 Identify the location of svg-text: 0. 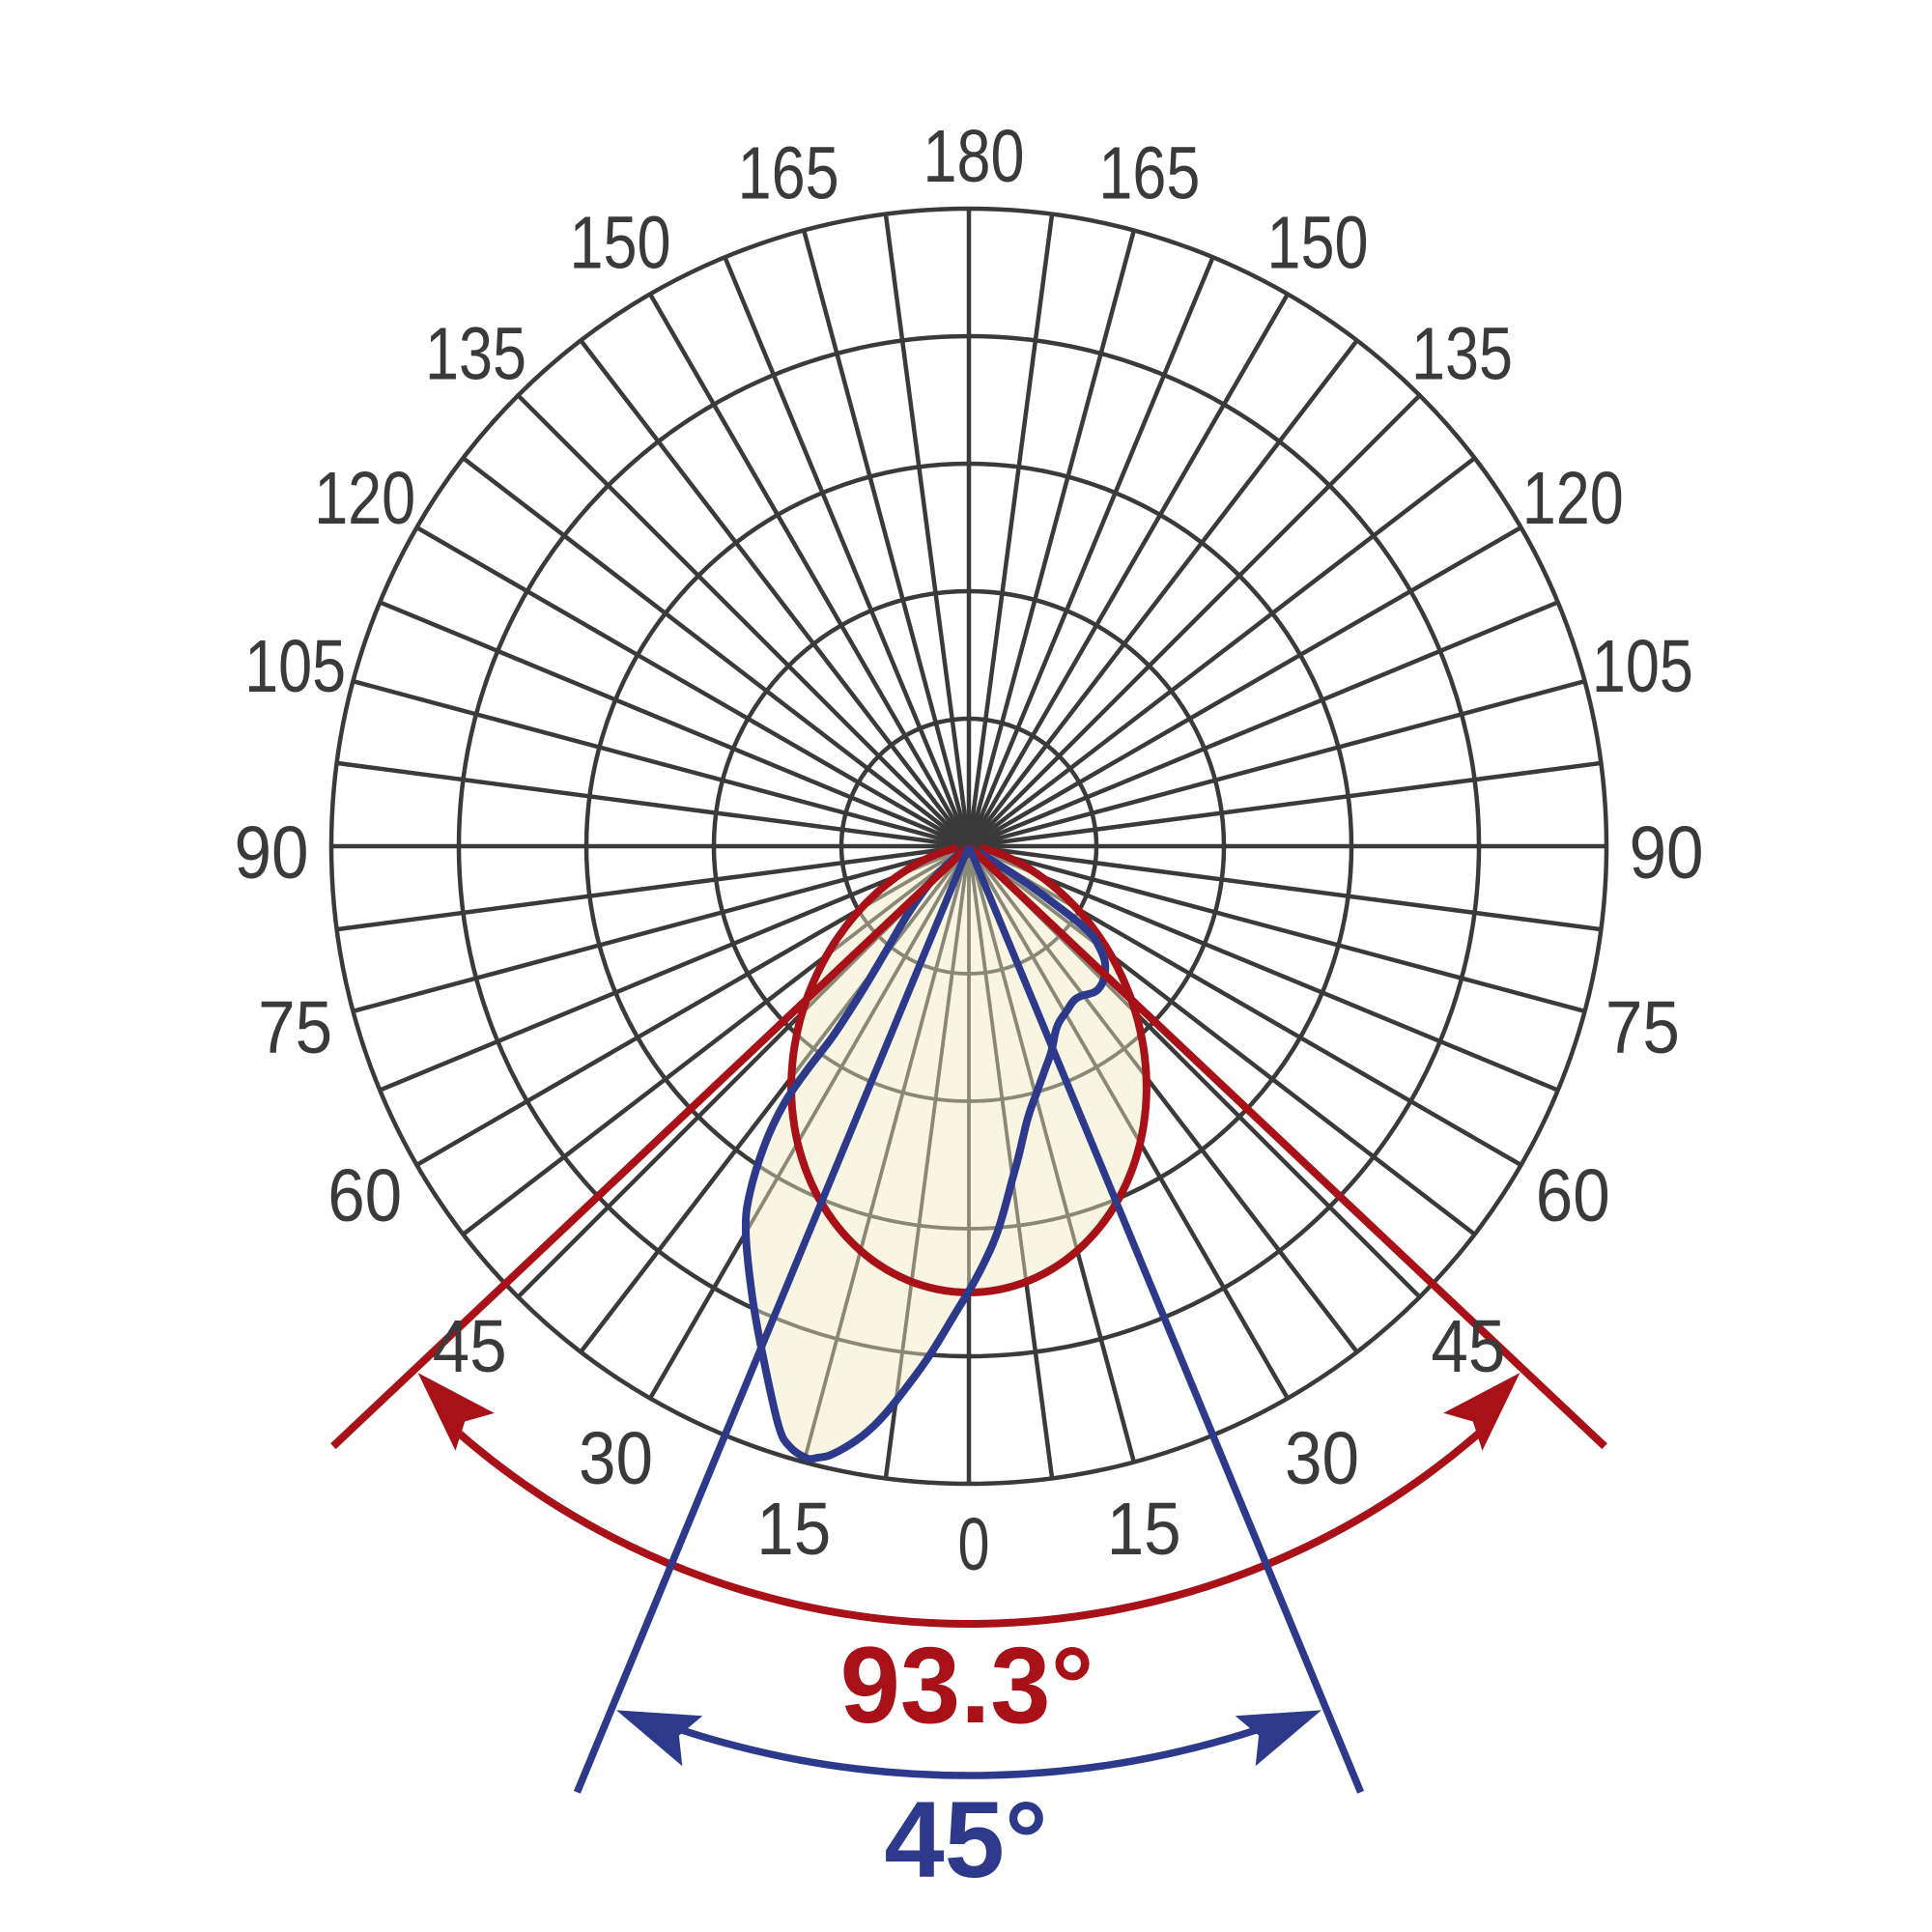
(974, 1544).